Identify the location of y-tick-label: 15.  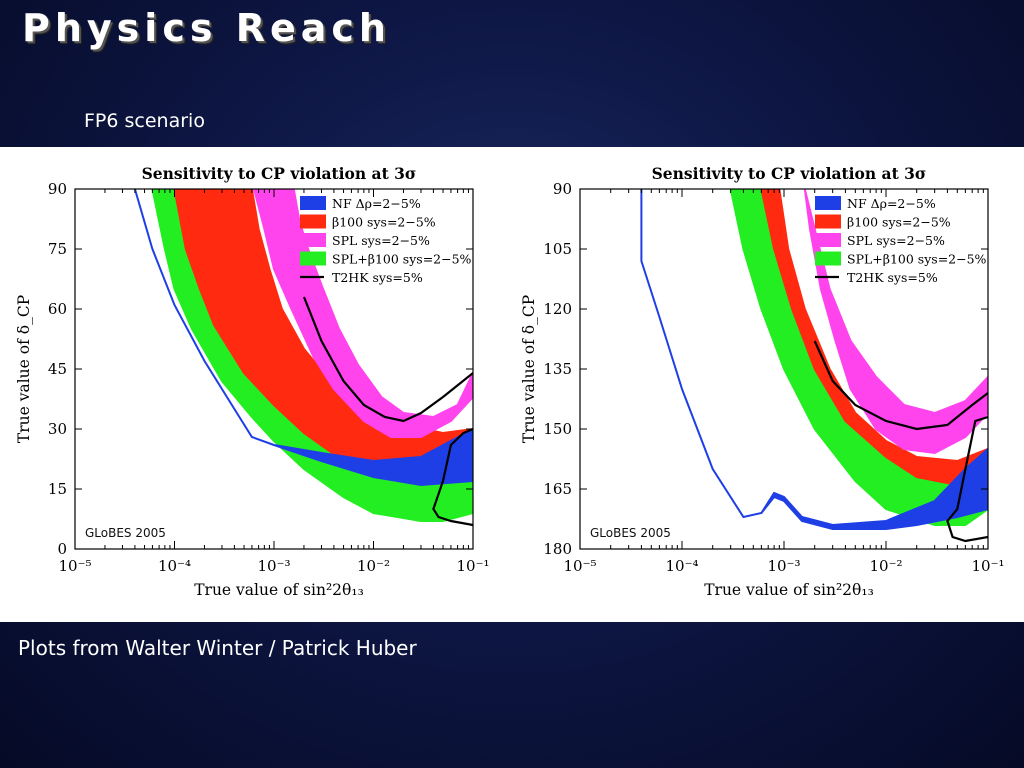
(57, 489).